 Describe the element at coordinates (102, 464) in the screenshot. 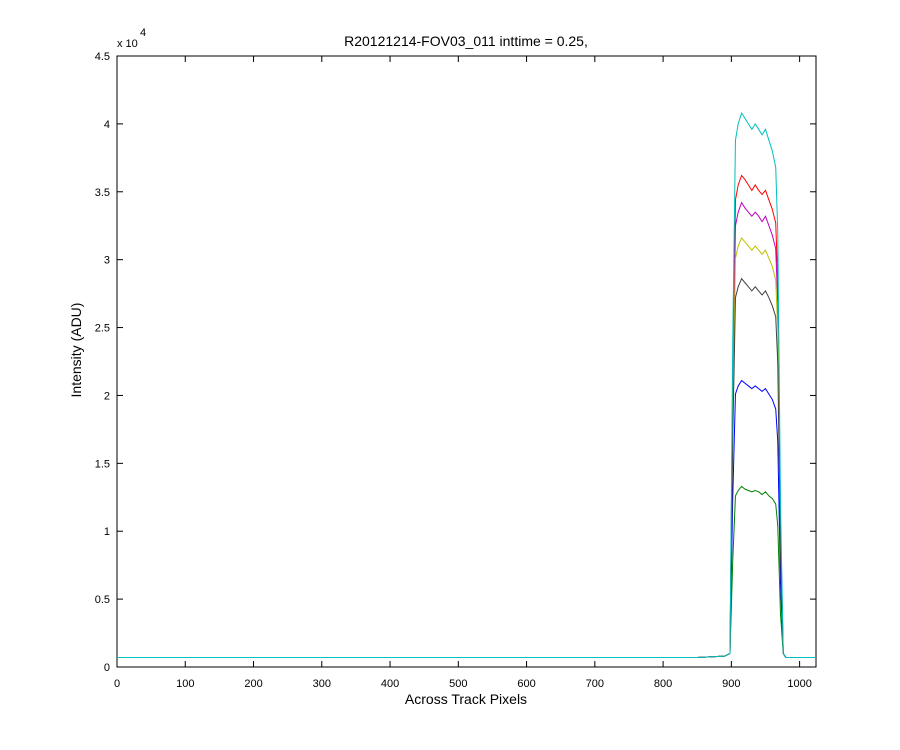

I see `y-tick-label: 1.5` at that location.